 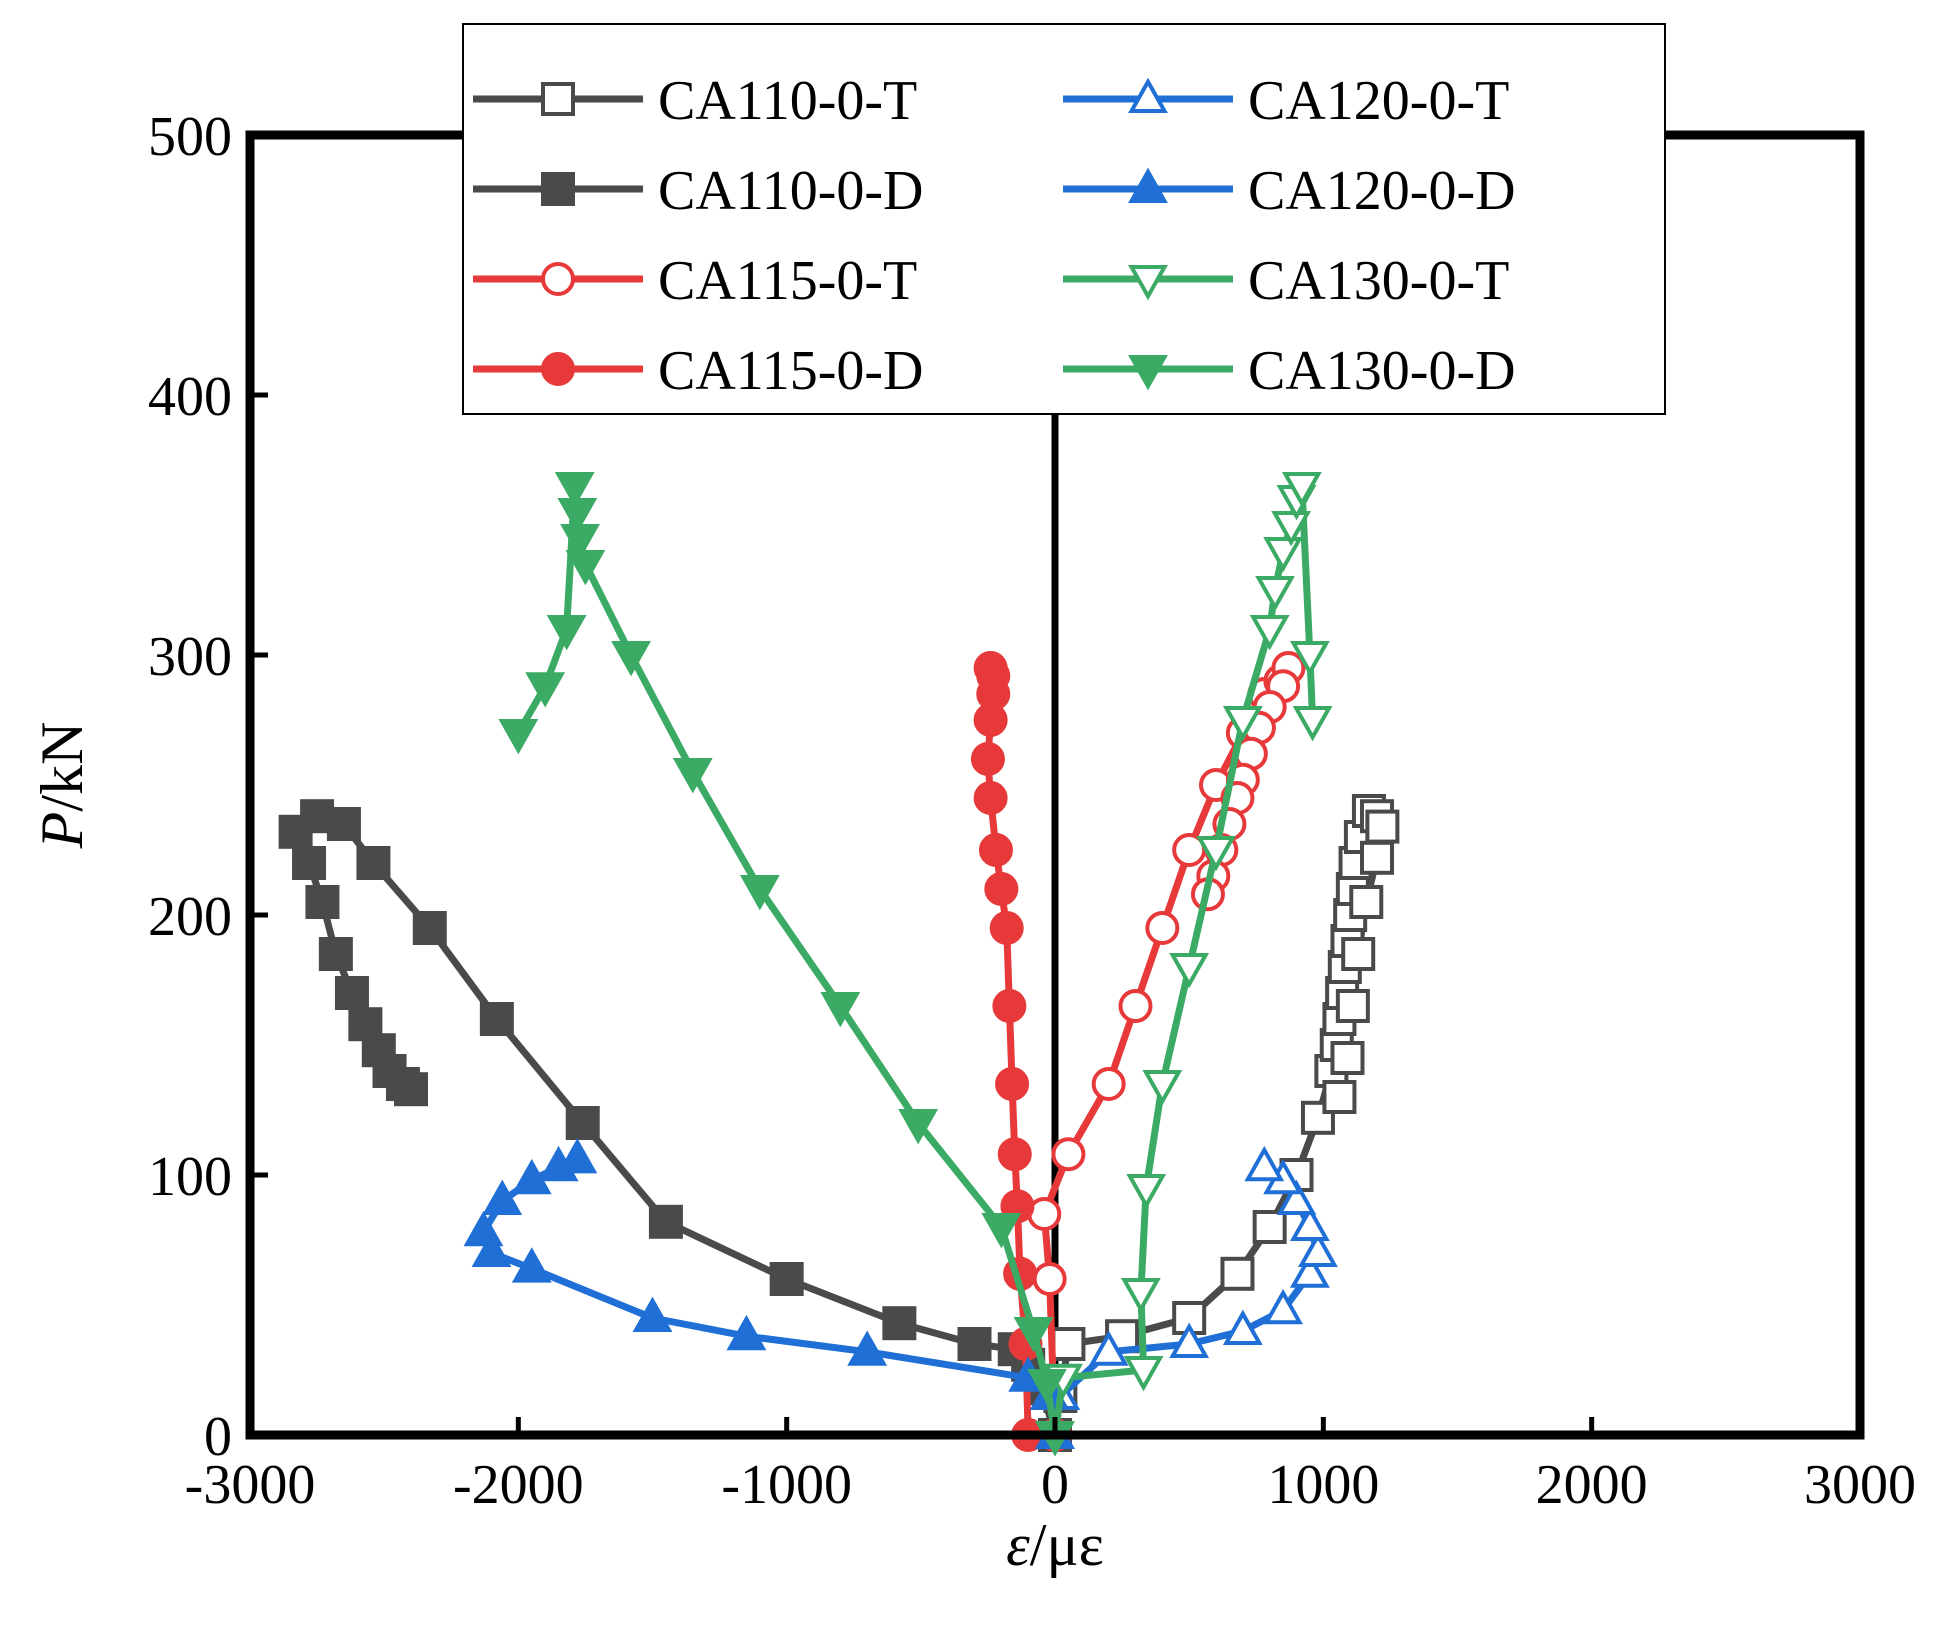 I want to click on legend-item-ca130-0-d: CA130-0-D, so click(x=1289, y=371).